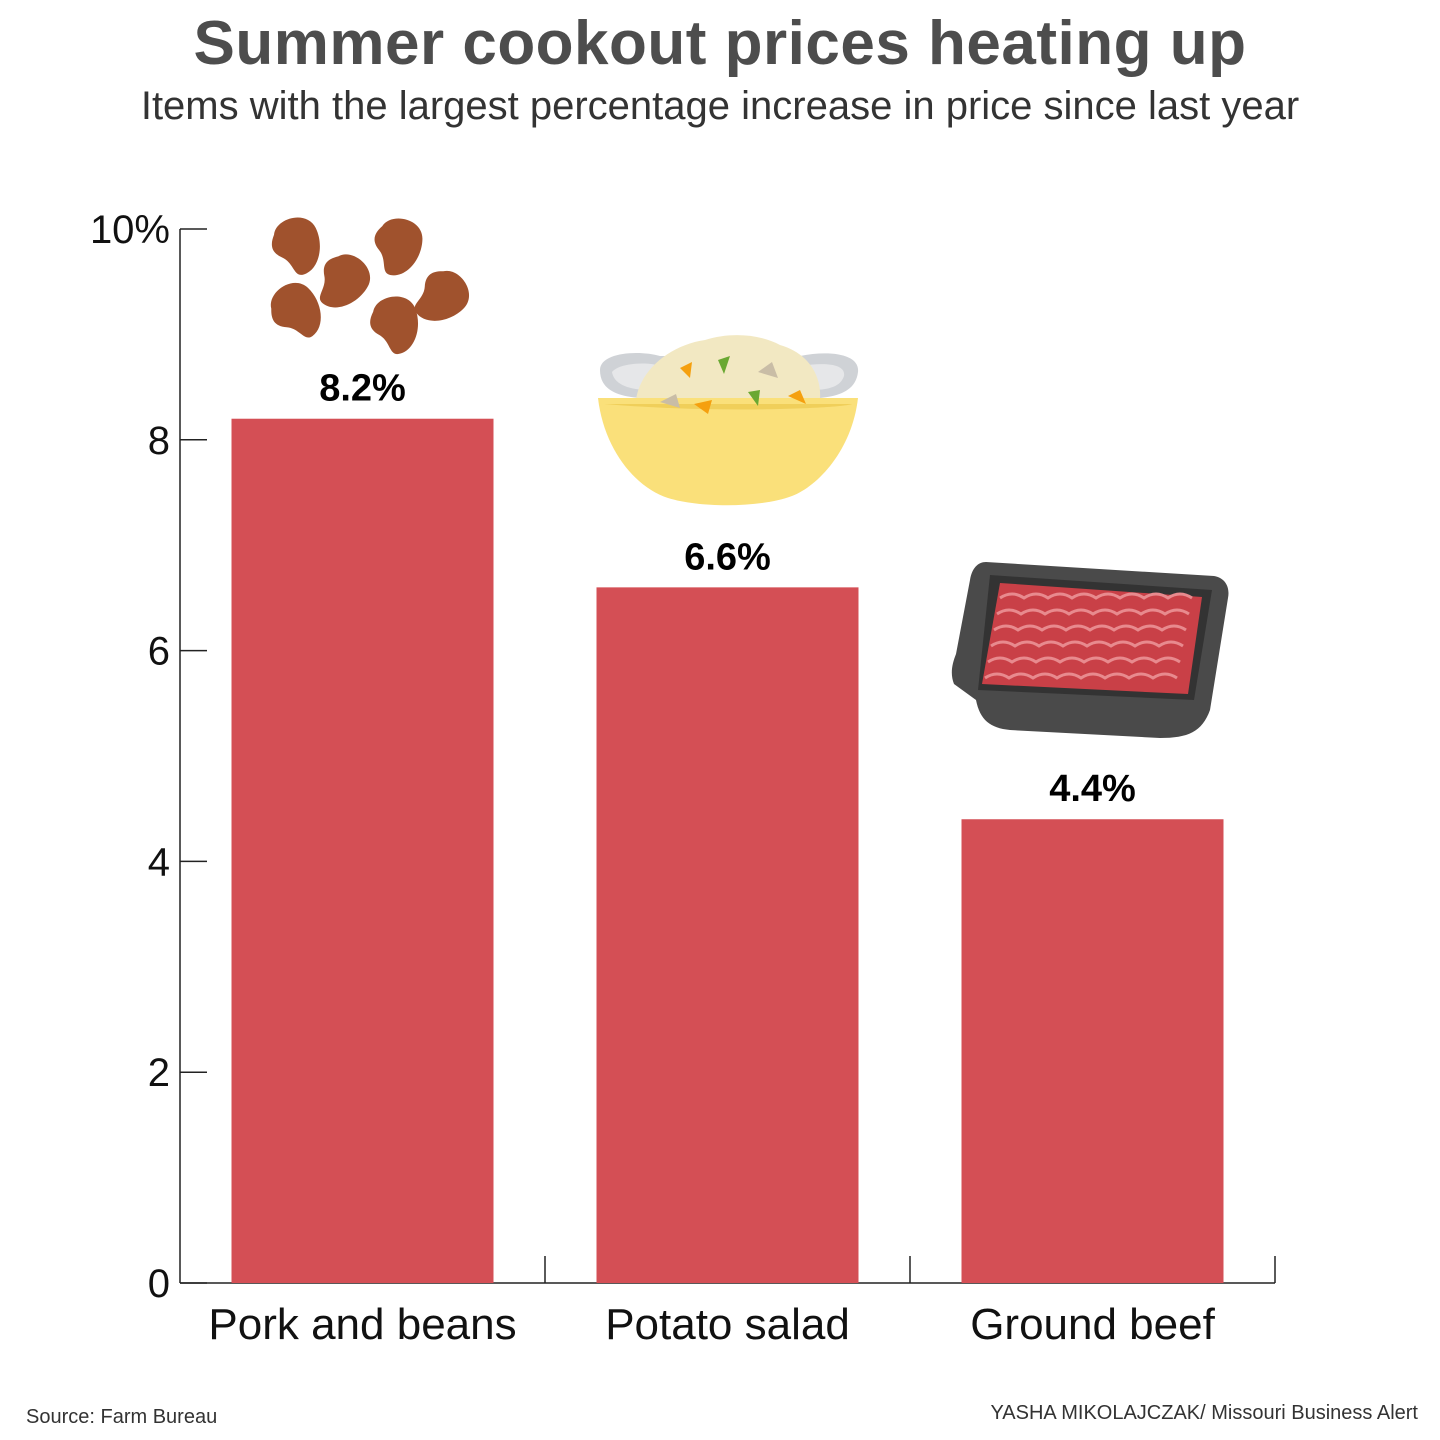 The height and width of the screenshot is (1440, 1440). Describe the element at coordinates (727, 557) in the screenshot. I see `bar-value-label: 6.6%` at that location.